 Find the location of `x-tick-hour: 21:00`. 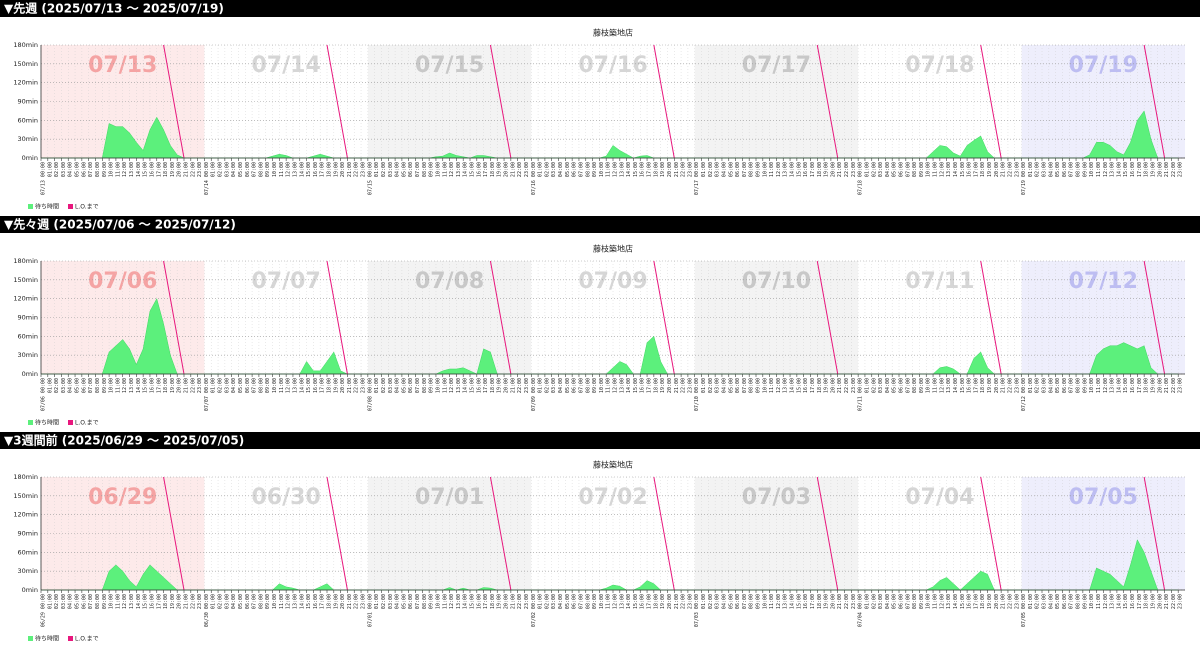

x-tick-hour: 21:00 is located at coordinates (1003, 601).